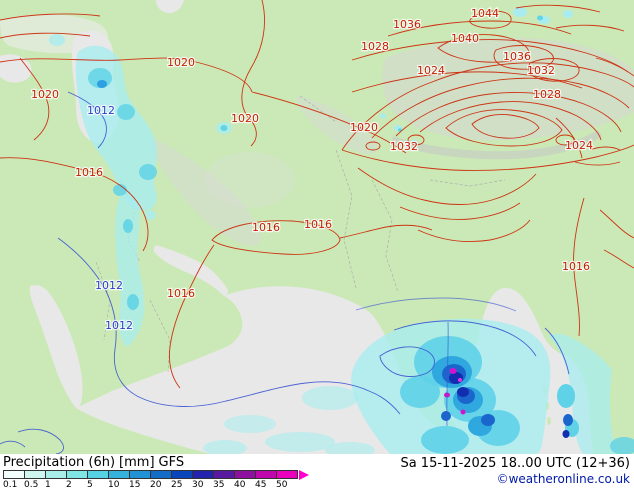 The width and height of the screenshot is (634, 490). What do you see at coordinates (240, 485) in the screenshot?
I see `scale-value: 40` at bounding box center [240, 485].